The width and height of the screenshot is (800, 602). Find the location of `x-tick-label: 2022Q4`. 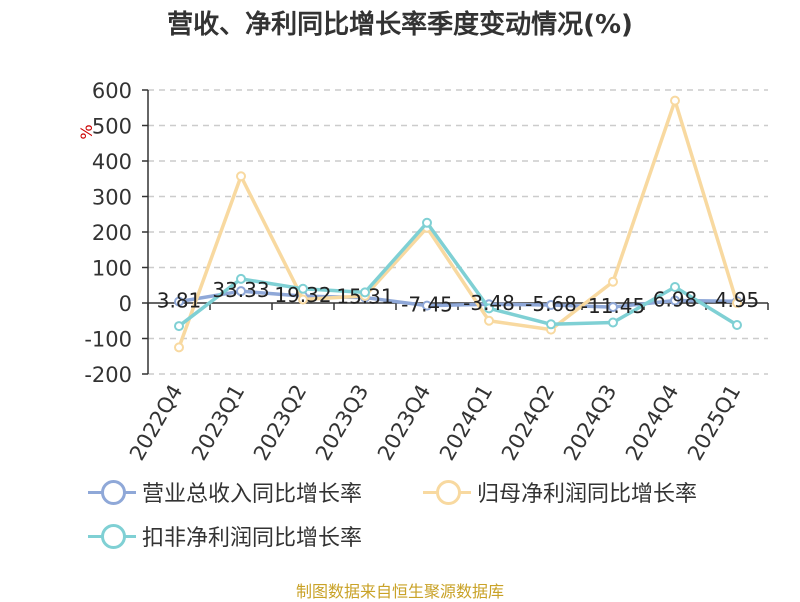

x-tick-label: 2022Q4 is located at coordinates (156, 423).